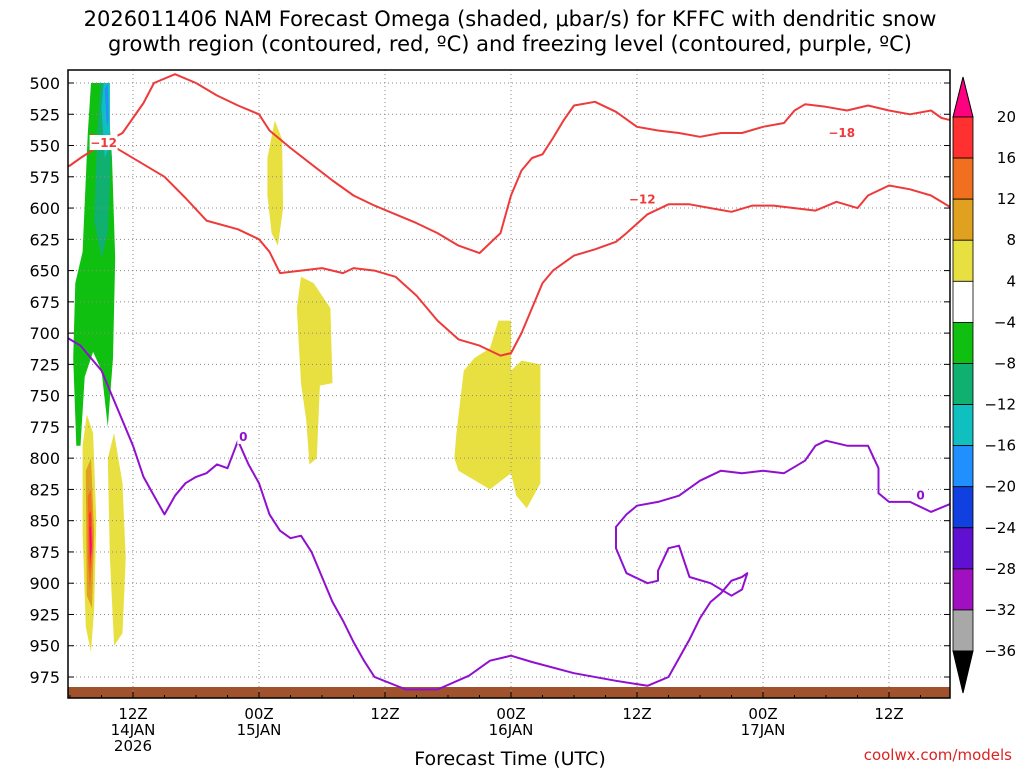 The image size is (1024, 768). What do you see at coordinates (44, 646) in the screenshot?
I see `y-tick-label-950: 950` at bounding box center [44, 646].